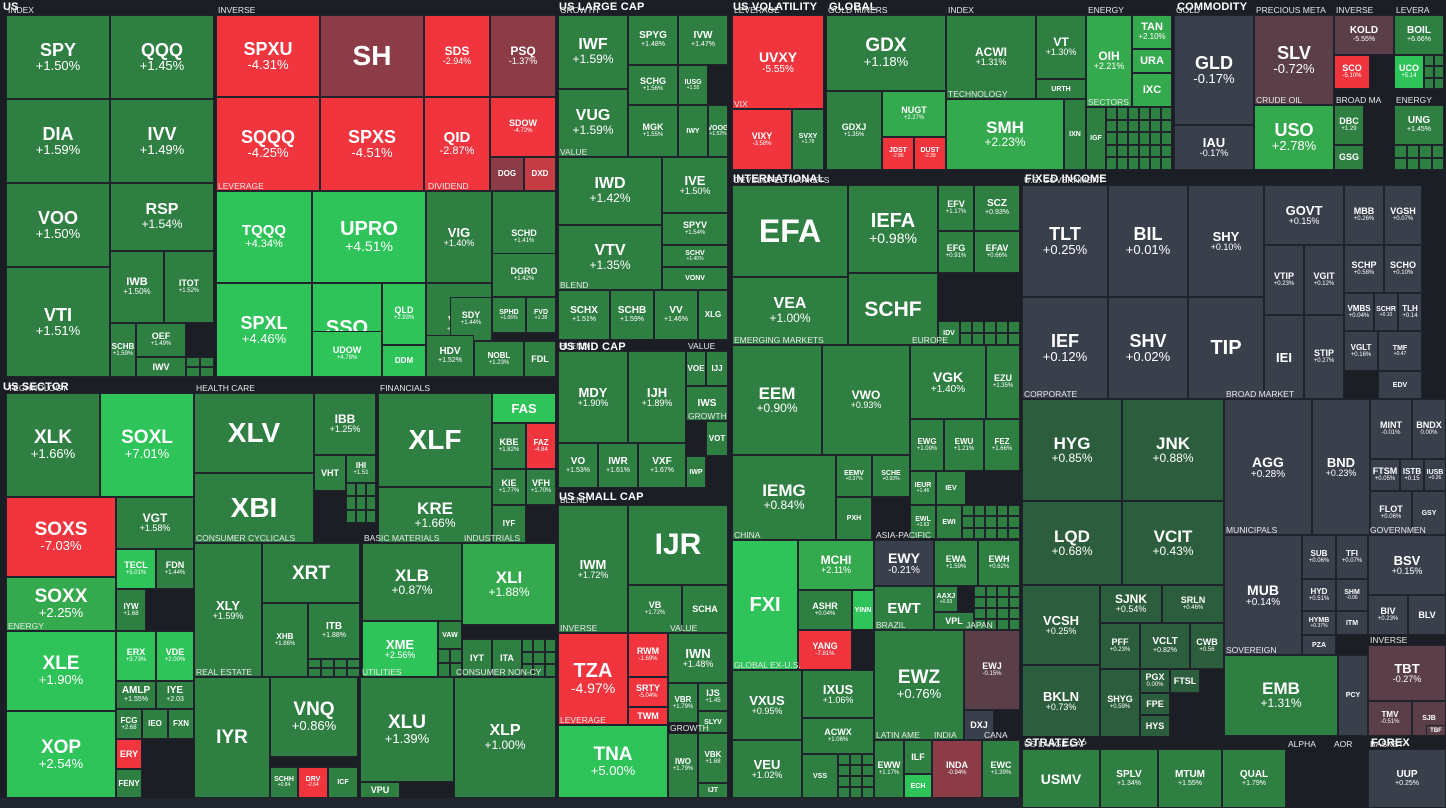 This screenshot has width=1446, height=808. Describe the element at coordinates (53, 445) in the screenshot. I see `etf-tile-xlk: XLK +1.66%` at that location.